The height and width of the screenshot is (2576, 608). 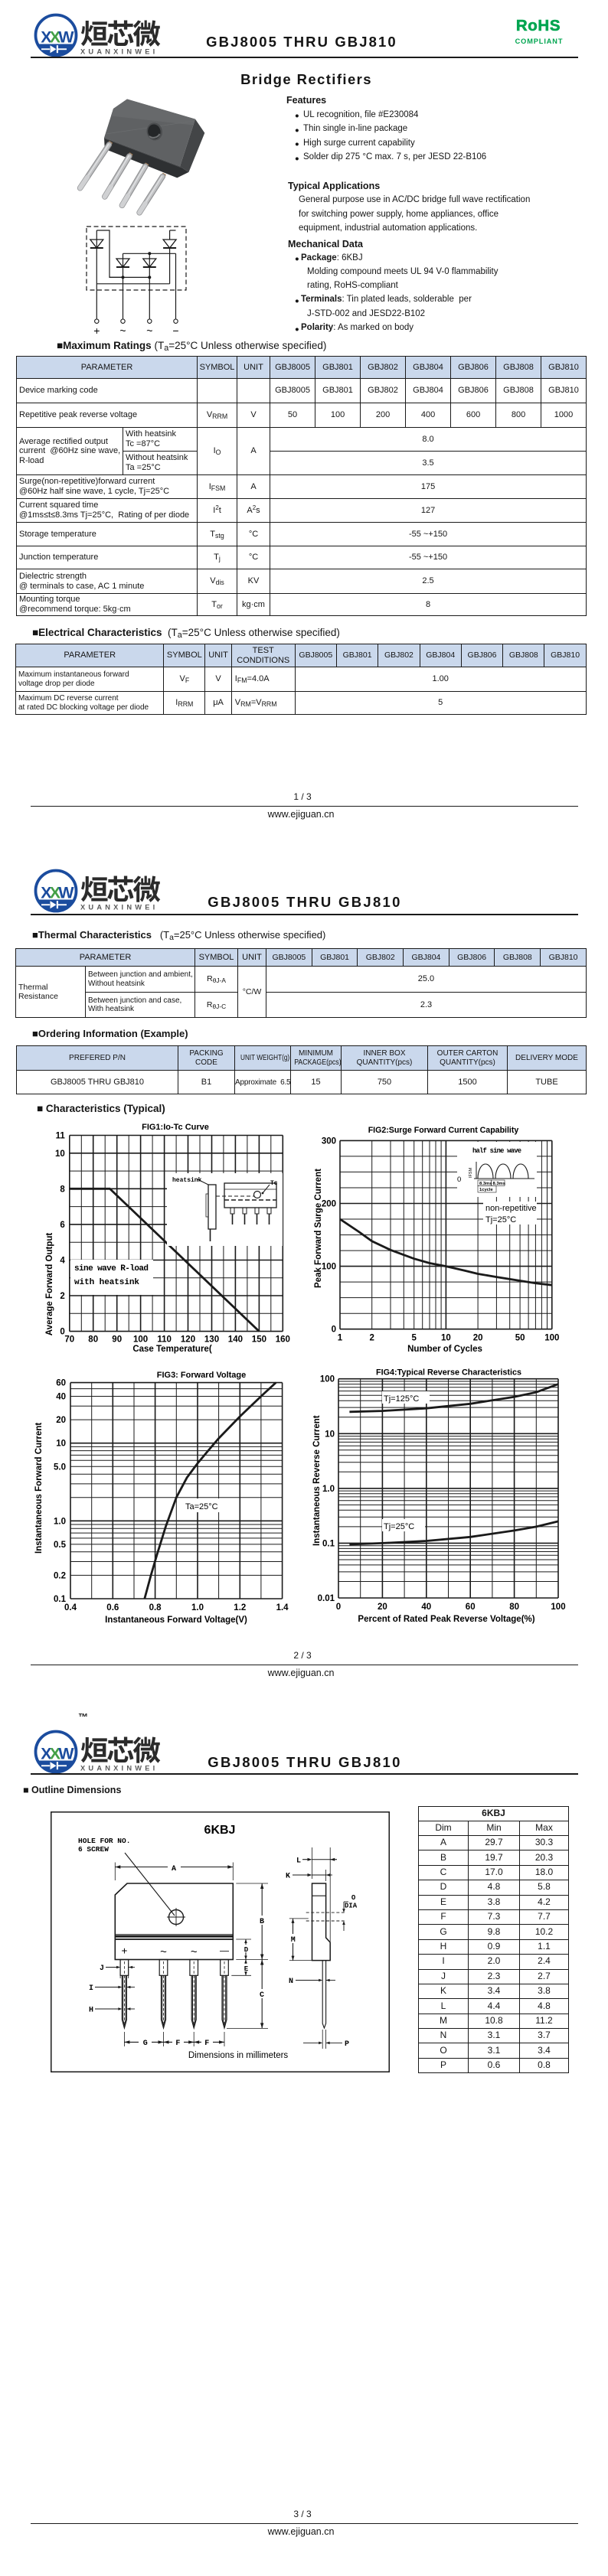 I want to click on svg-text: 0.4, so click(x=70, y=1608).